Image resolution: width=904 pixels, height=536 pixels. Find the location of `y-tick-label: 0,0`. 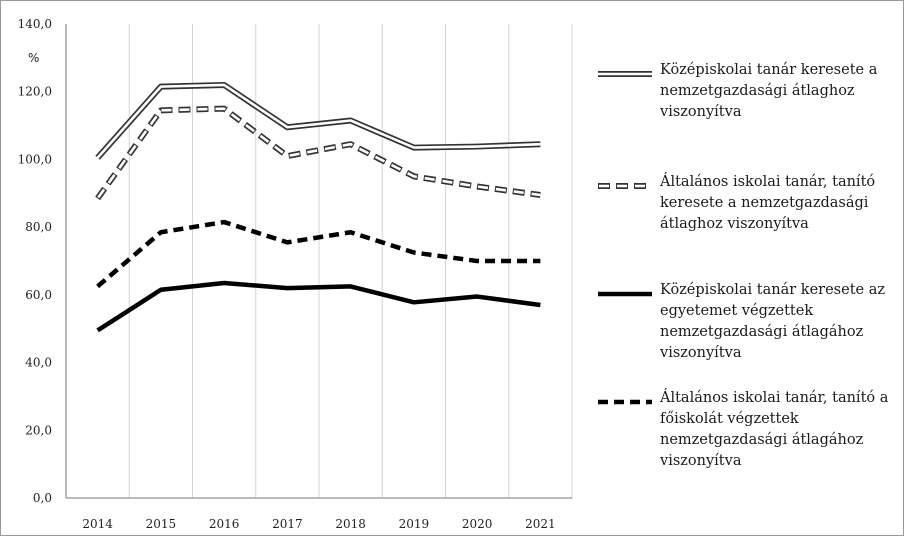

y-tick-label: 0,0 is located at coordinates (42, 498).